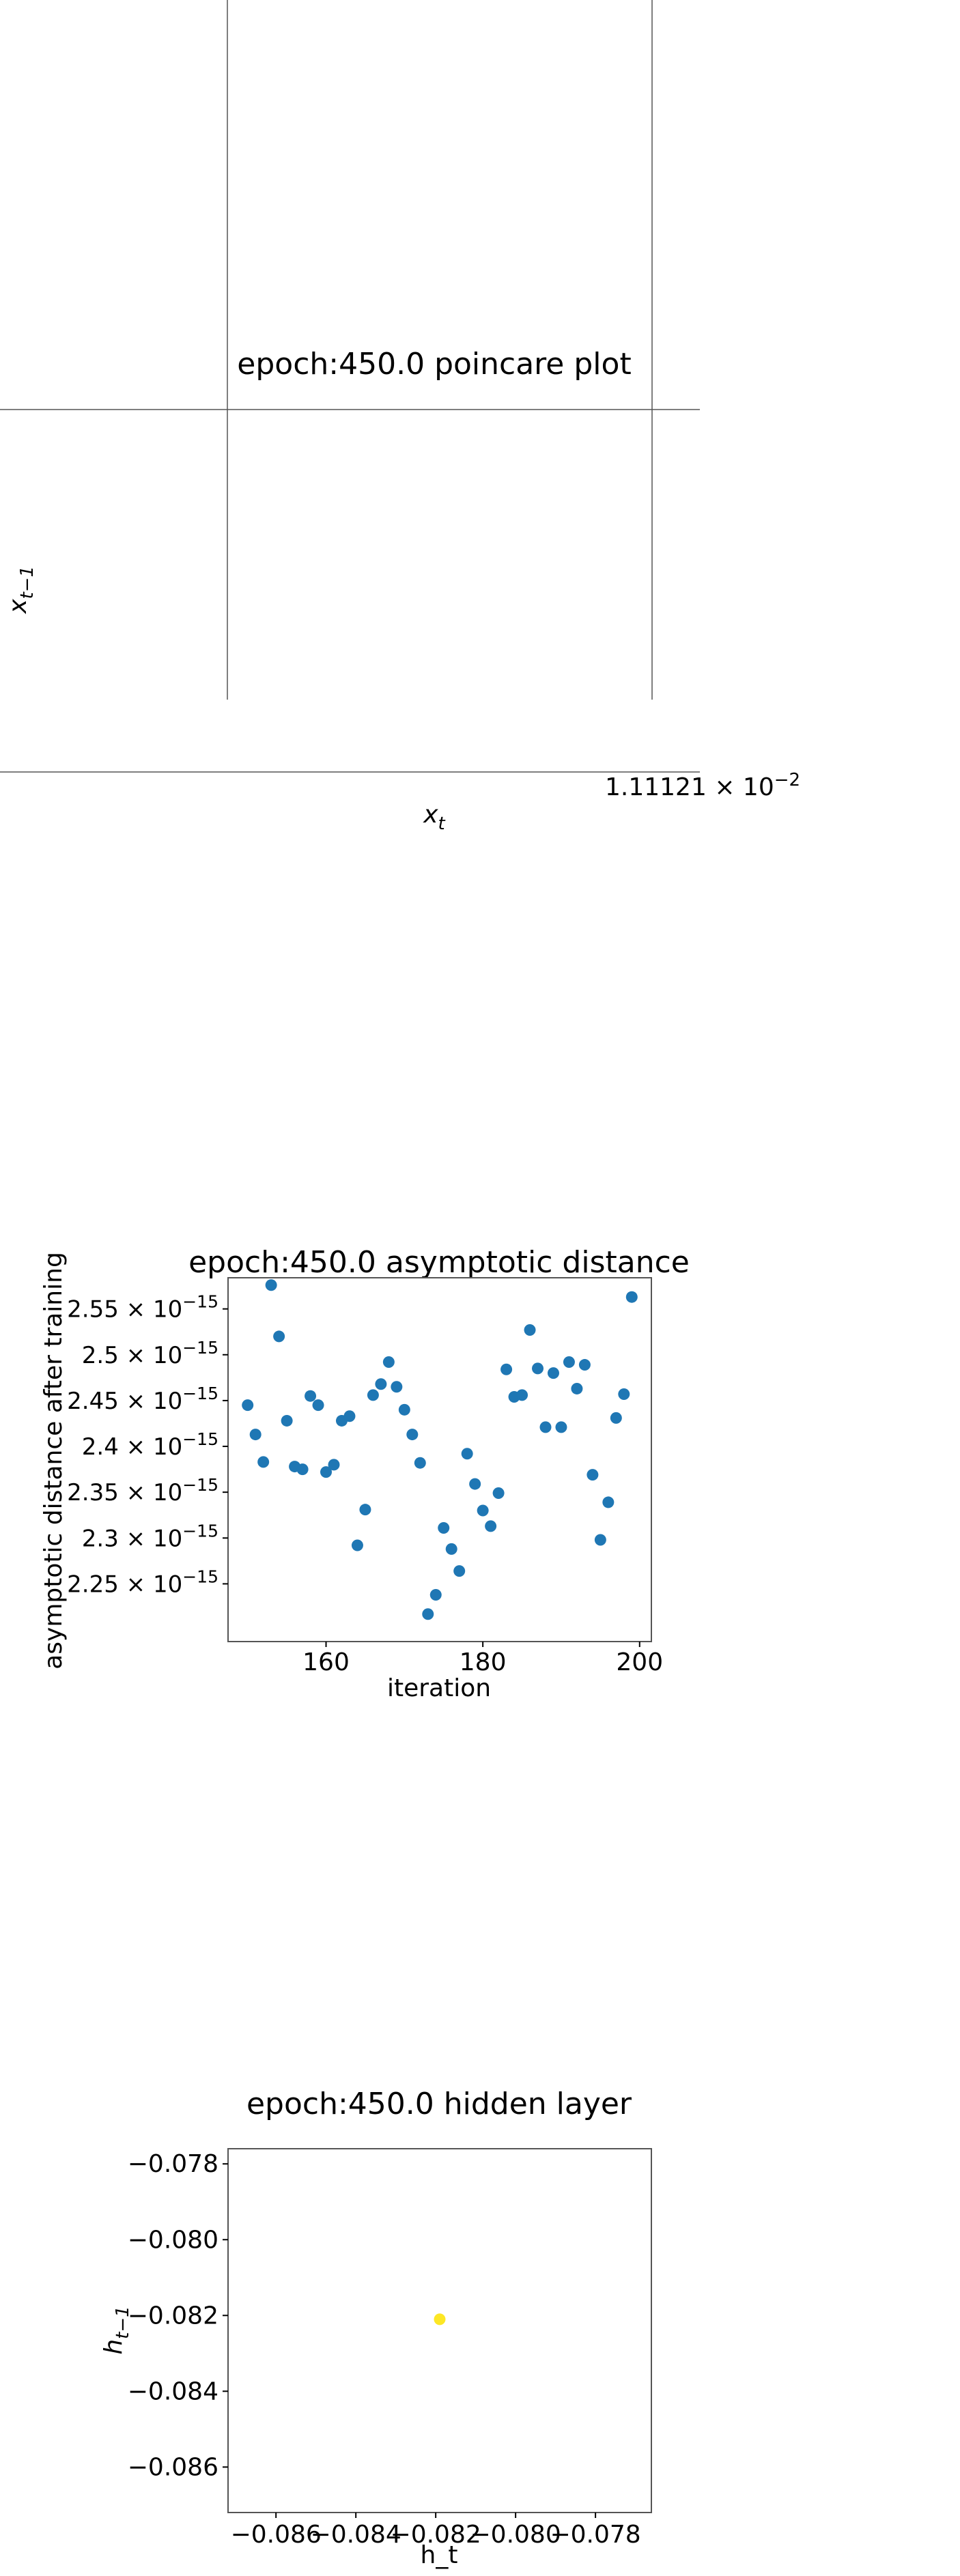  I want to click on y-tick-label: 2.5 × 10⁻¹⁵, so click(150, 1353).